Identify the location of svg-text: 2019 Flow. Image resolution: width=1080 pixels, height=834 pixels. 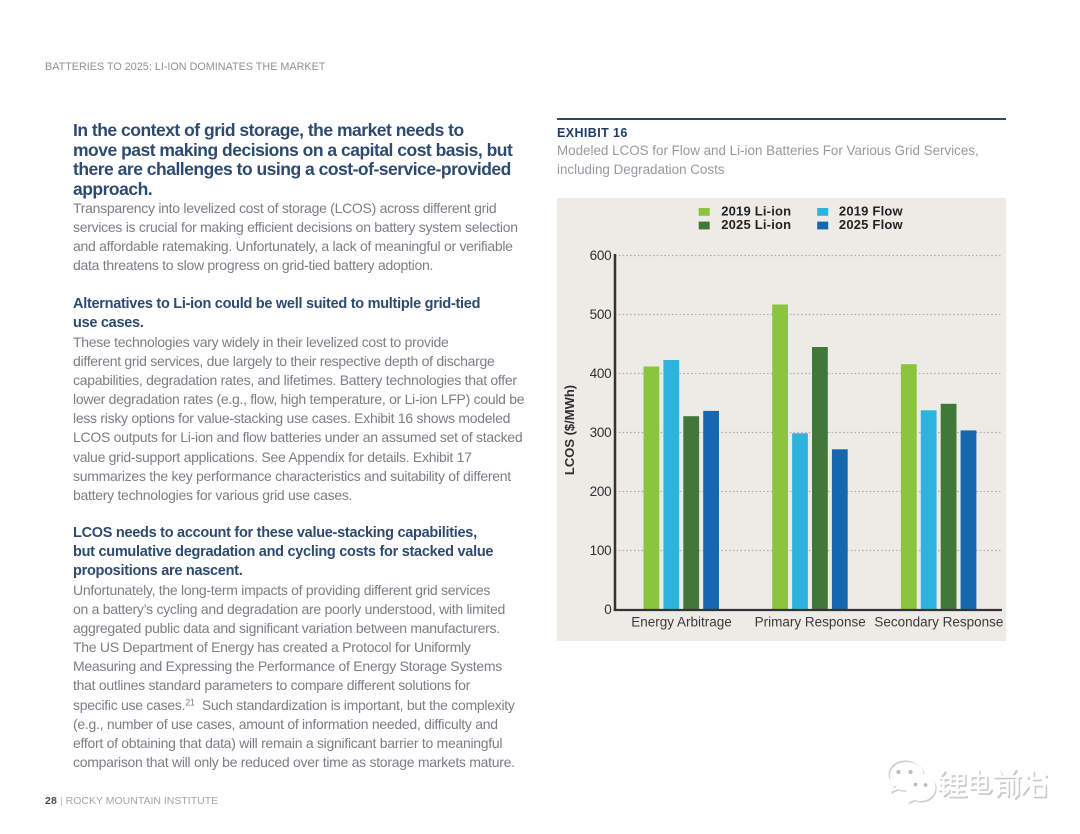
(871, 210).